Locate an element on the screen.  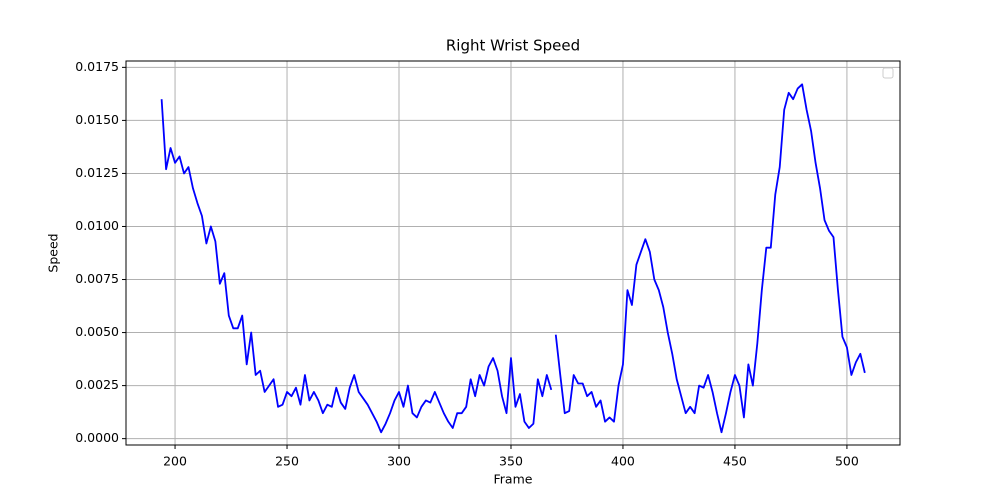
x-tick-label: 300 is located at coordinates (399, 461).